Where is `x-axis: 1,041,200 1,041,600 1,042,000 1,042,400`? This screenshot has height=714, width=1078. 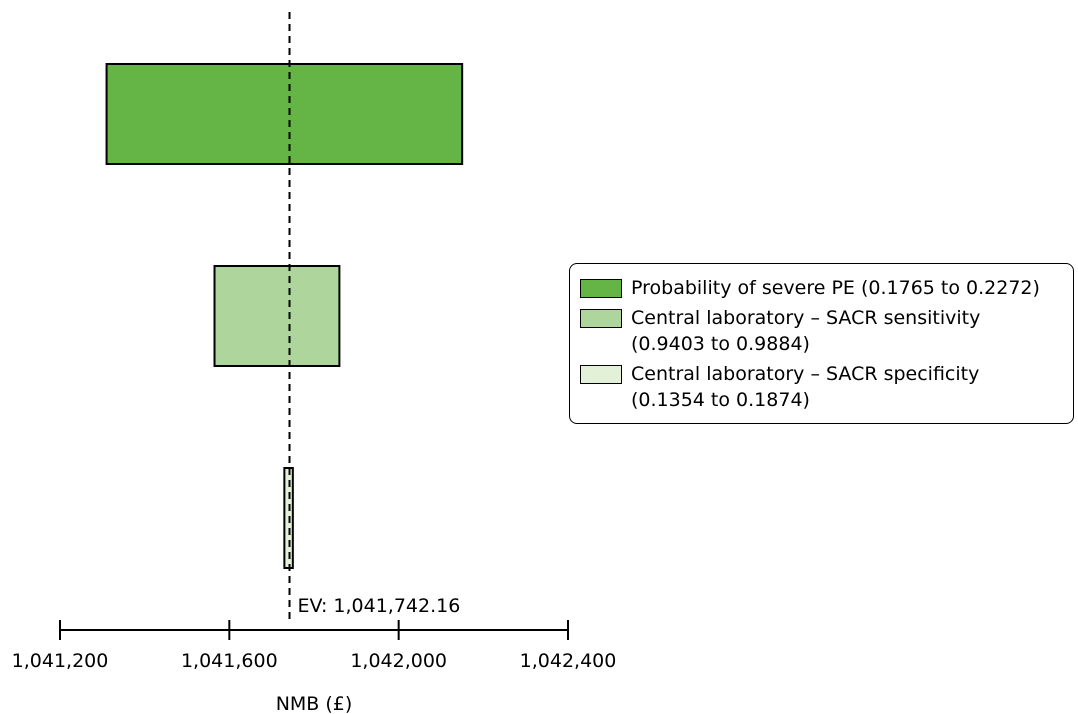 x-axis: 1,041,200 1,041,600 1,042,000 1,042,400 is located at coordinates (314, 646).